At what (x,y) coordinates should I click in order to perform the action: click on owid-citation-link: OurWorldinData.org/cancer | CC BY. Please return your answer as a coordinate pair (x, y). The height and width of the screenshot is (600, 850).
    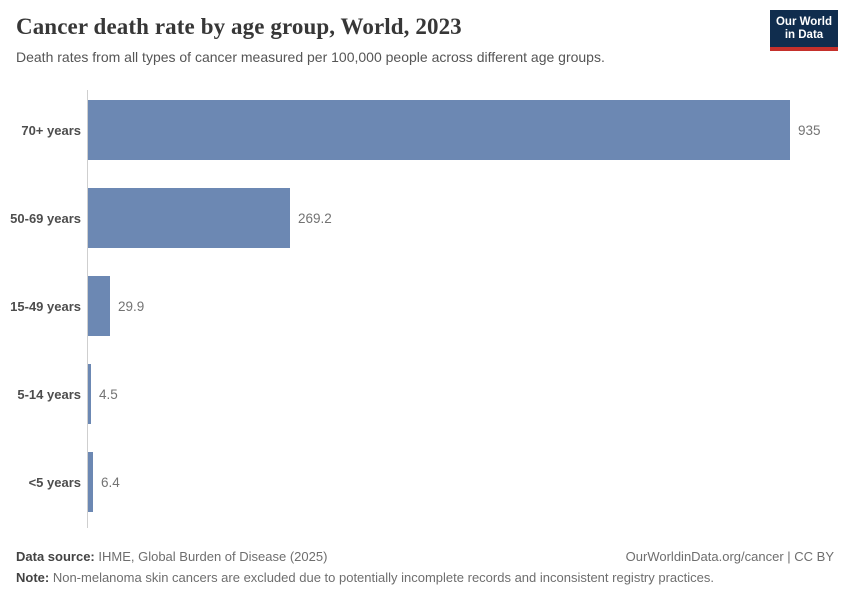
    Looking at the image, I should click on (729, 556).